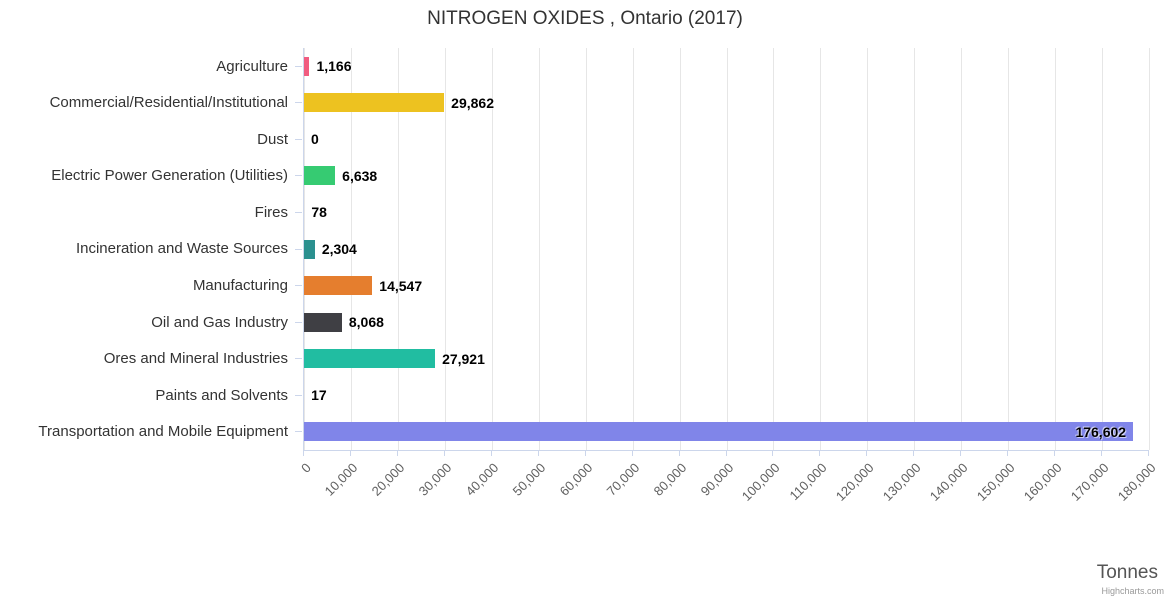 This screenshot has width=1170, height=600. What do you see at coordinates (995, 482) in the screenshot?
I see `x-axis-label: 150,000` at bounding box center [995, 482].